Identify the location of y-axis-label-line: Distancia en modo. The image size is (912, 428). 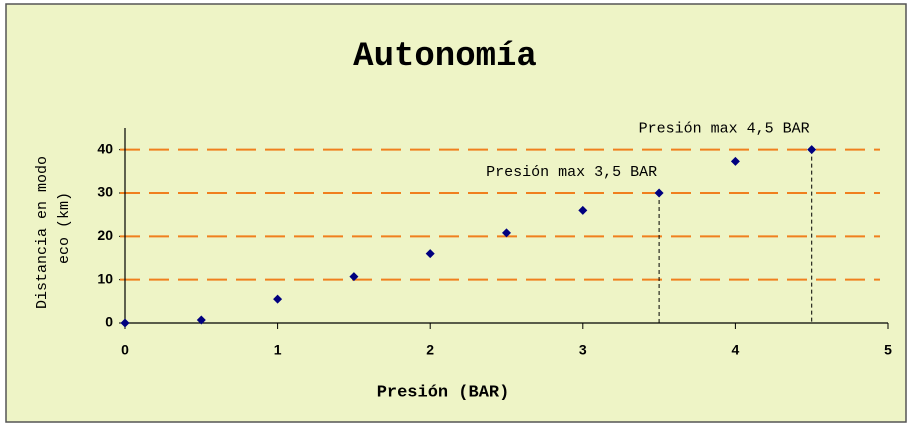
(42, 232).